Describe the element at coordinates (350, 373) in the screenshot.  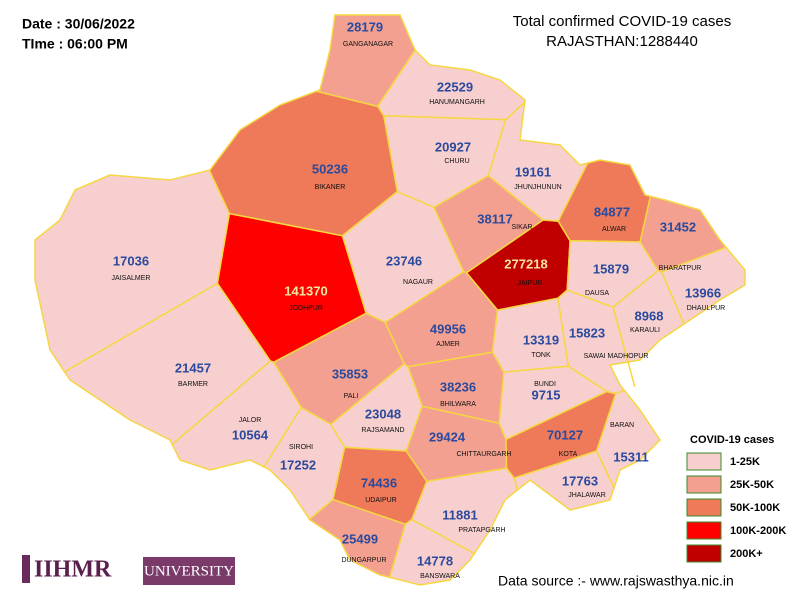
I see `district-cases: 35853` at that location.